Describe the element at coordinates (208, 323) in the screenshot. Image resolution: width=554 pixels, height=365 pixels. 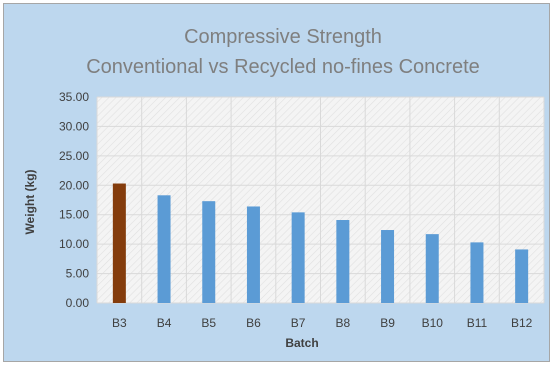
I see `x-tick-label: B5` at that location.